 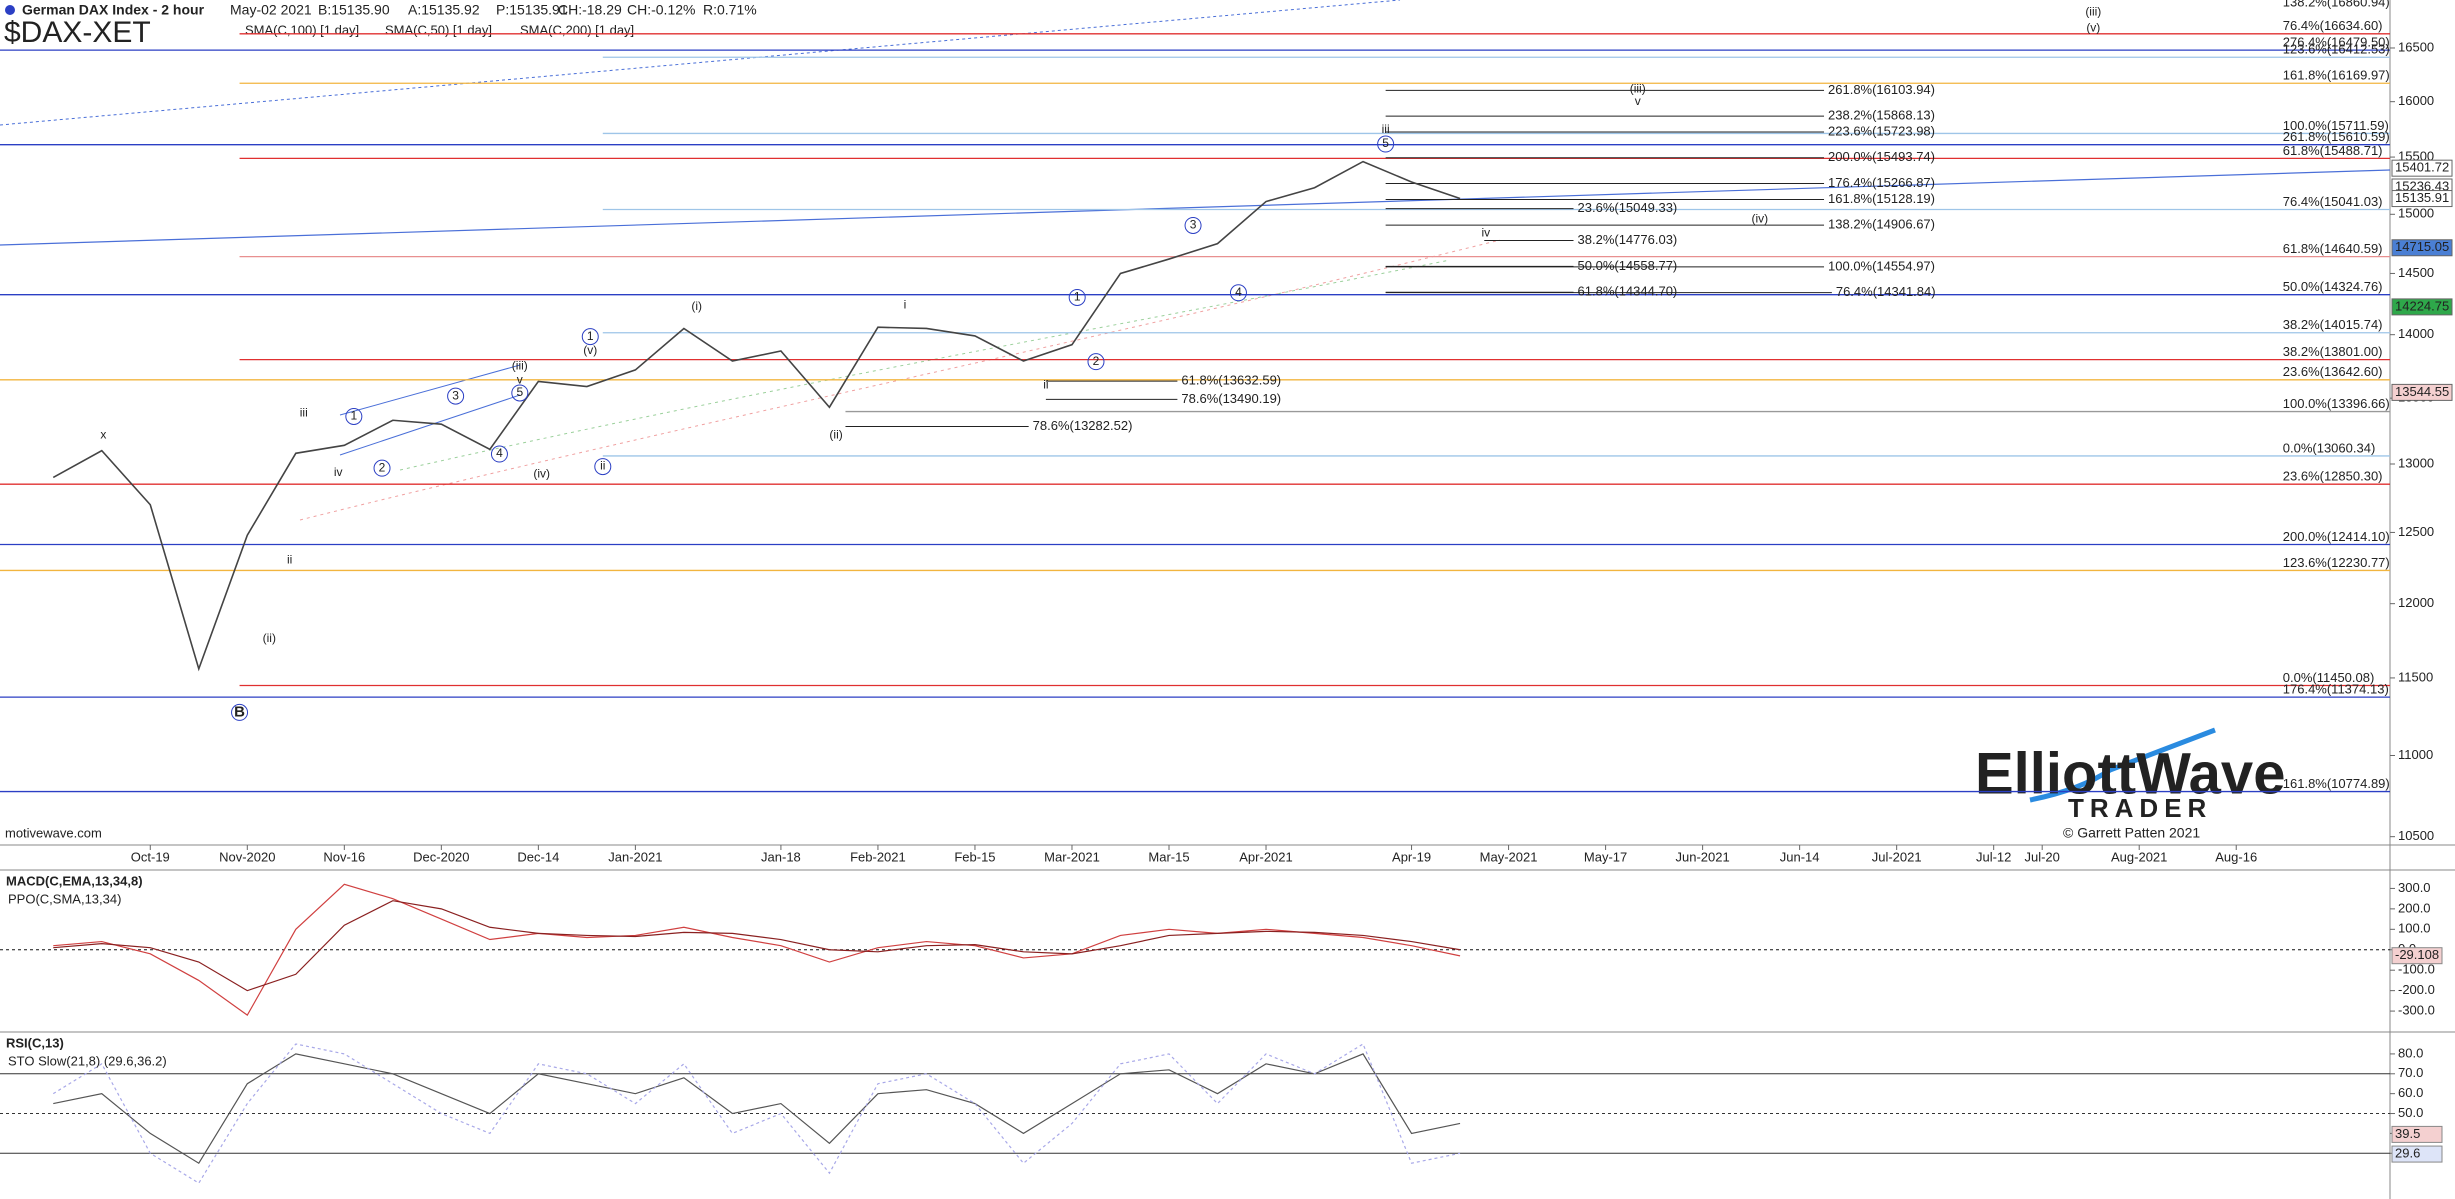 I want to click on x-tick-label: Jun-2021, so click(x=1703, y=856).